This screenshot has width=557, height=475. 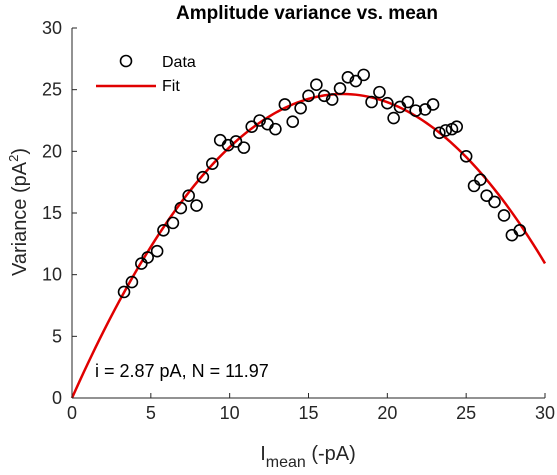 I want to click on x-axis-label-main: I, so click(x=263, y=454).